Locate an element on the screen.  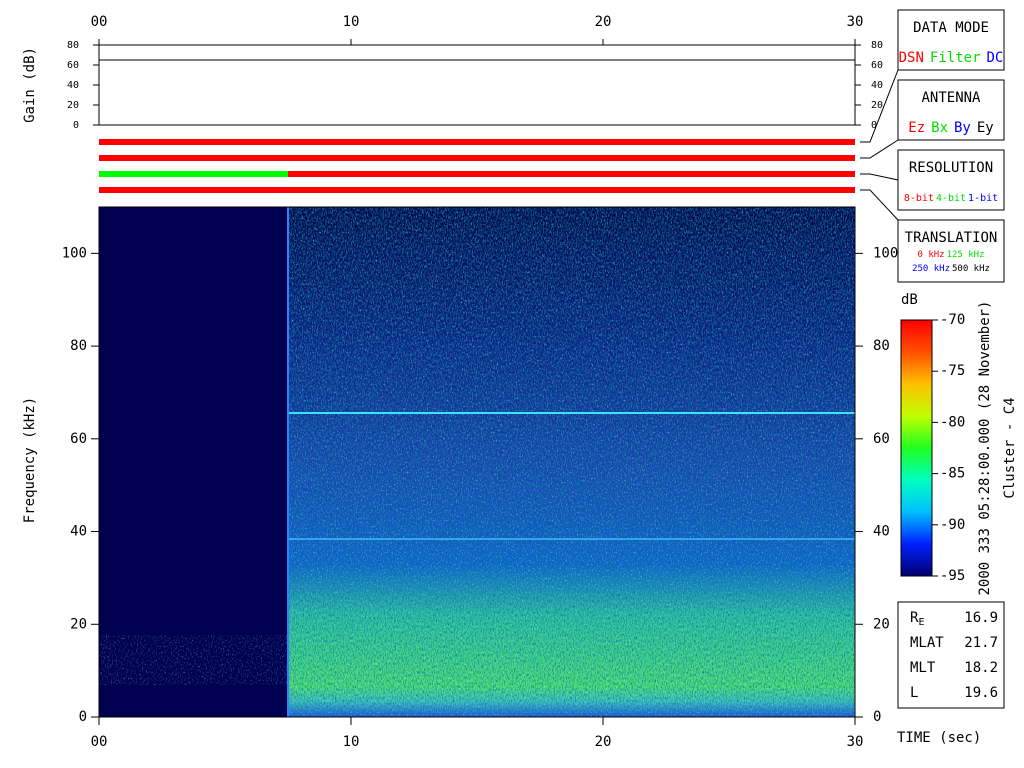
orbit-name: MLAT is located at coordinates (927, 643).